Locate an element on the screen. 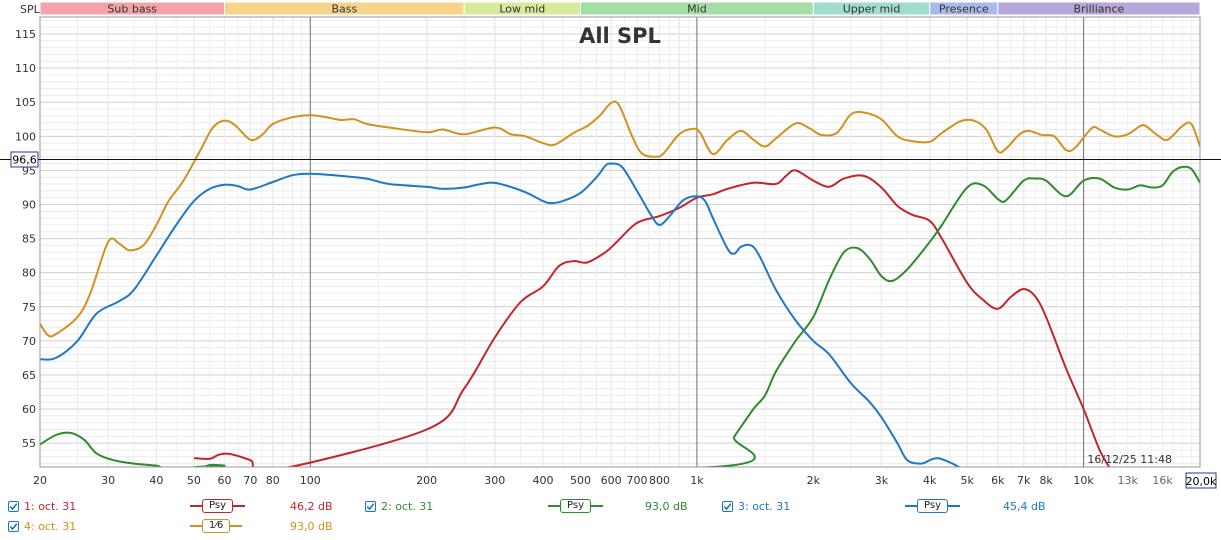  x-tick-label: 100 is located at coordinates (310, 480).